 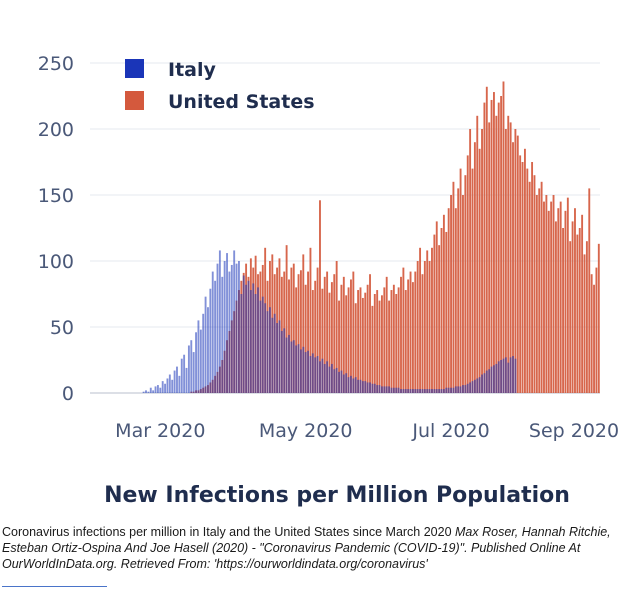 What do you see at coordinates (241, 102) in the screenshot?
I see `legend-label-united-states: United States` at bounding box center [241, 102].